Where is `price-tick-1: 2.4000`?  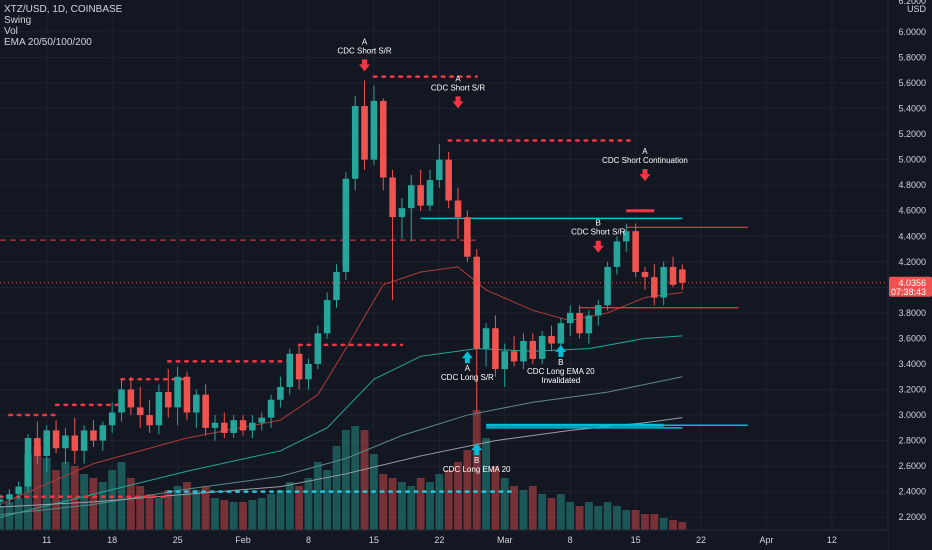
price-tick-1: 2.4000 is located at coordinates (912, 492).